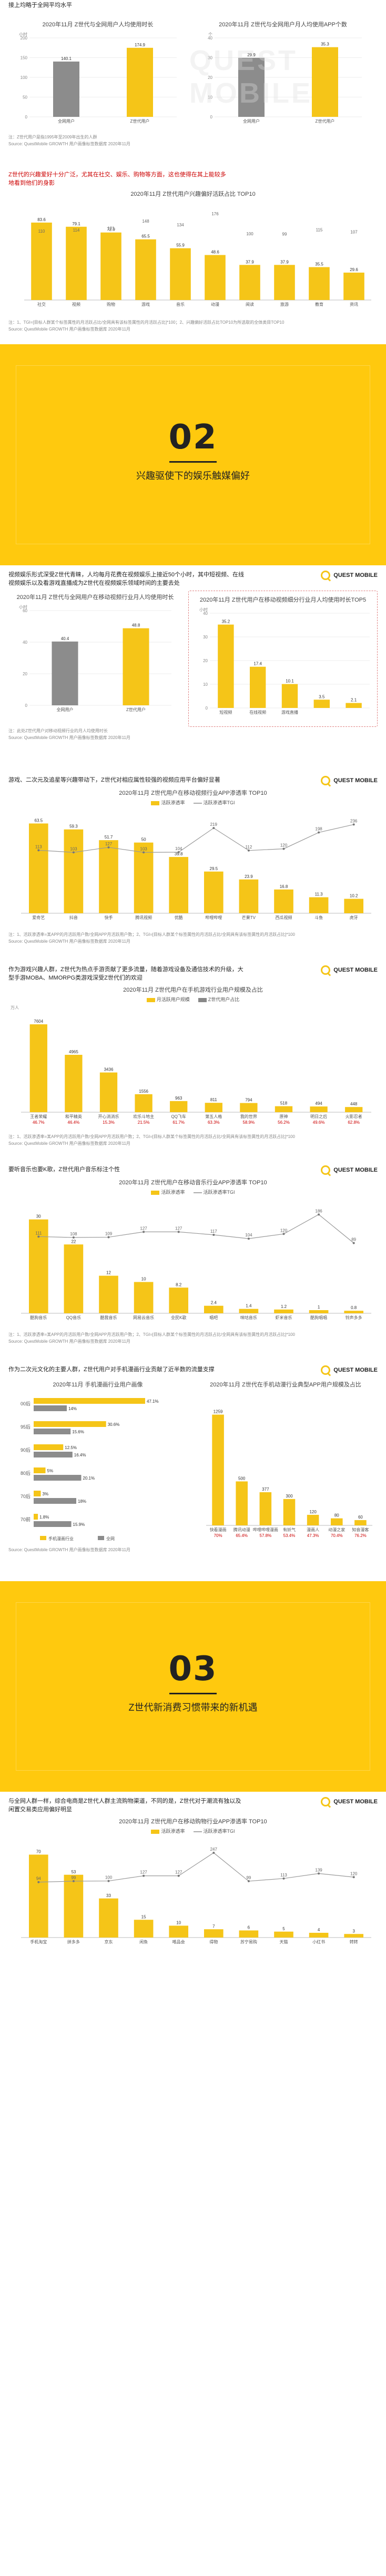 This screenshot has height=2576, width=386. What do you see at coordinates (289, 1497) in the screenshot?
I see `data-label: 300` at bounding box center [289, 1497].